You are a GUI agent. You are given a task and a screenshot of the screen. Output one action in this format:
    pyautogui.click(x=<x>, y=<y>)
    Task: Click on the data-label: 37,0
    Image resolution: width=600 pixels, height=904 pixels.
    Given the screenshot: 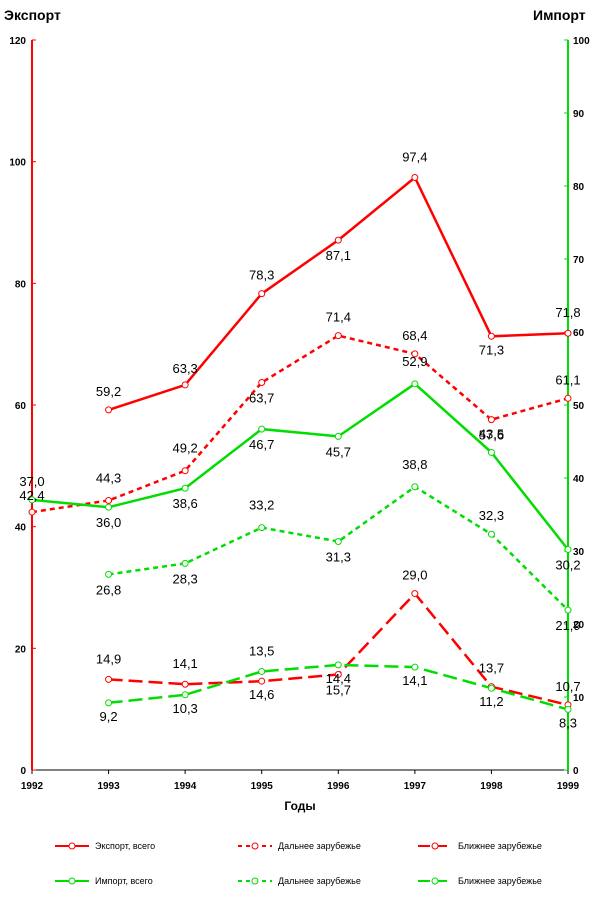 What is the action you would take?
    pyautogui.click(x=31, y=481)
    